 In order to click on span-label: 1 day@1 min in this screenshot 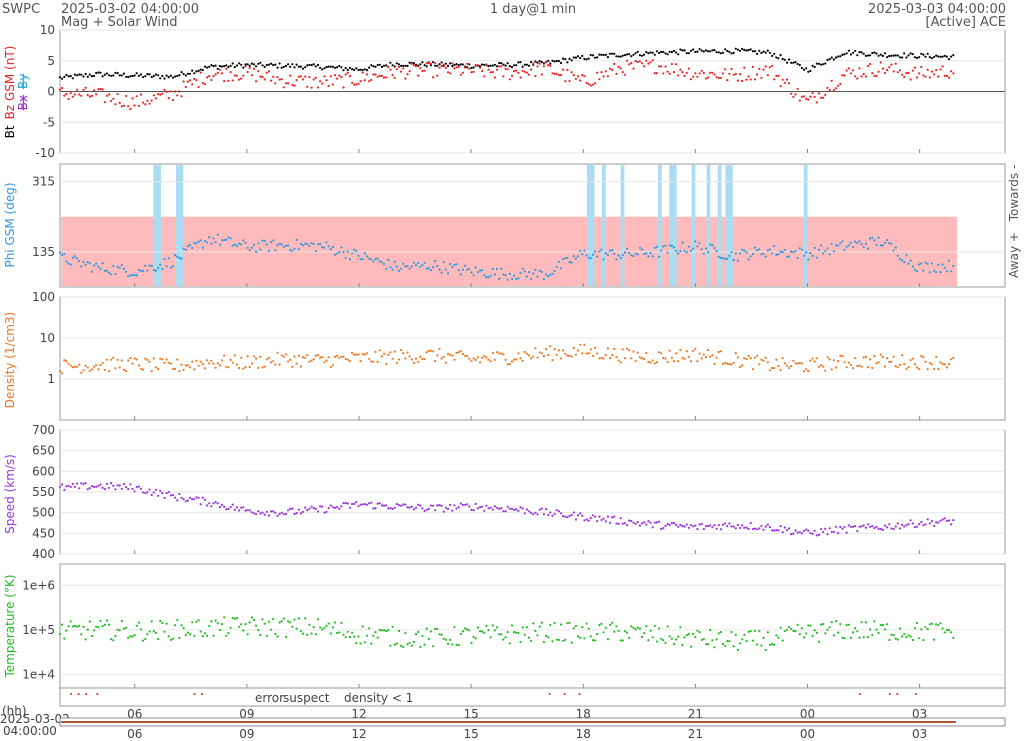, I will do `click(533, 9)`.